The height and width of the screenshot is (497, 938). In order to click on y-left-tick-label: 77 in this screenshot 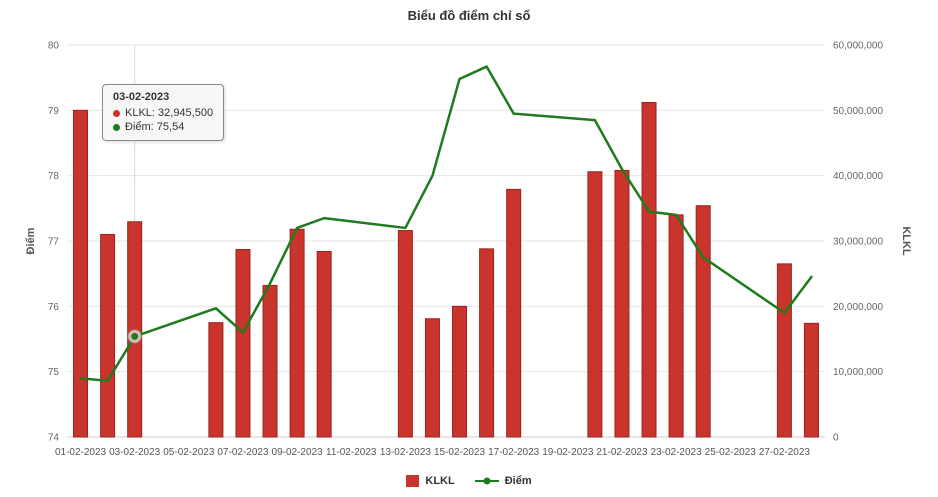, I will do `click(54, 242)`.